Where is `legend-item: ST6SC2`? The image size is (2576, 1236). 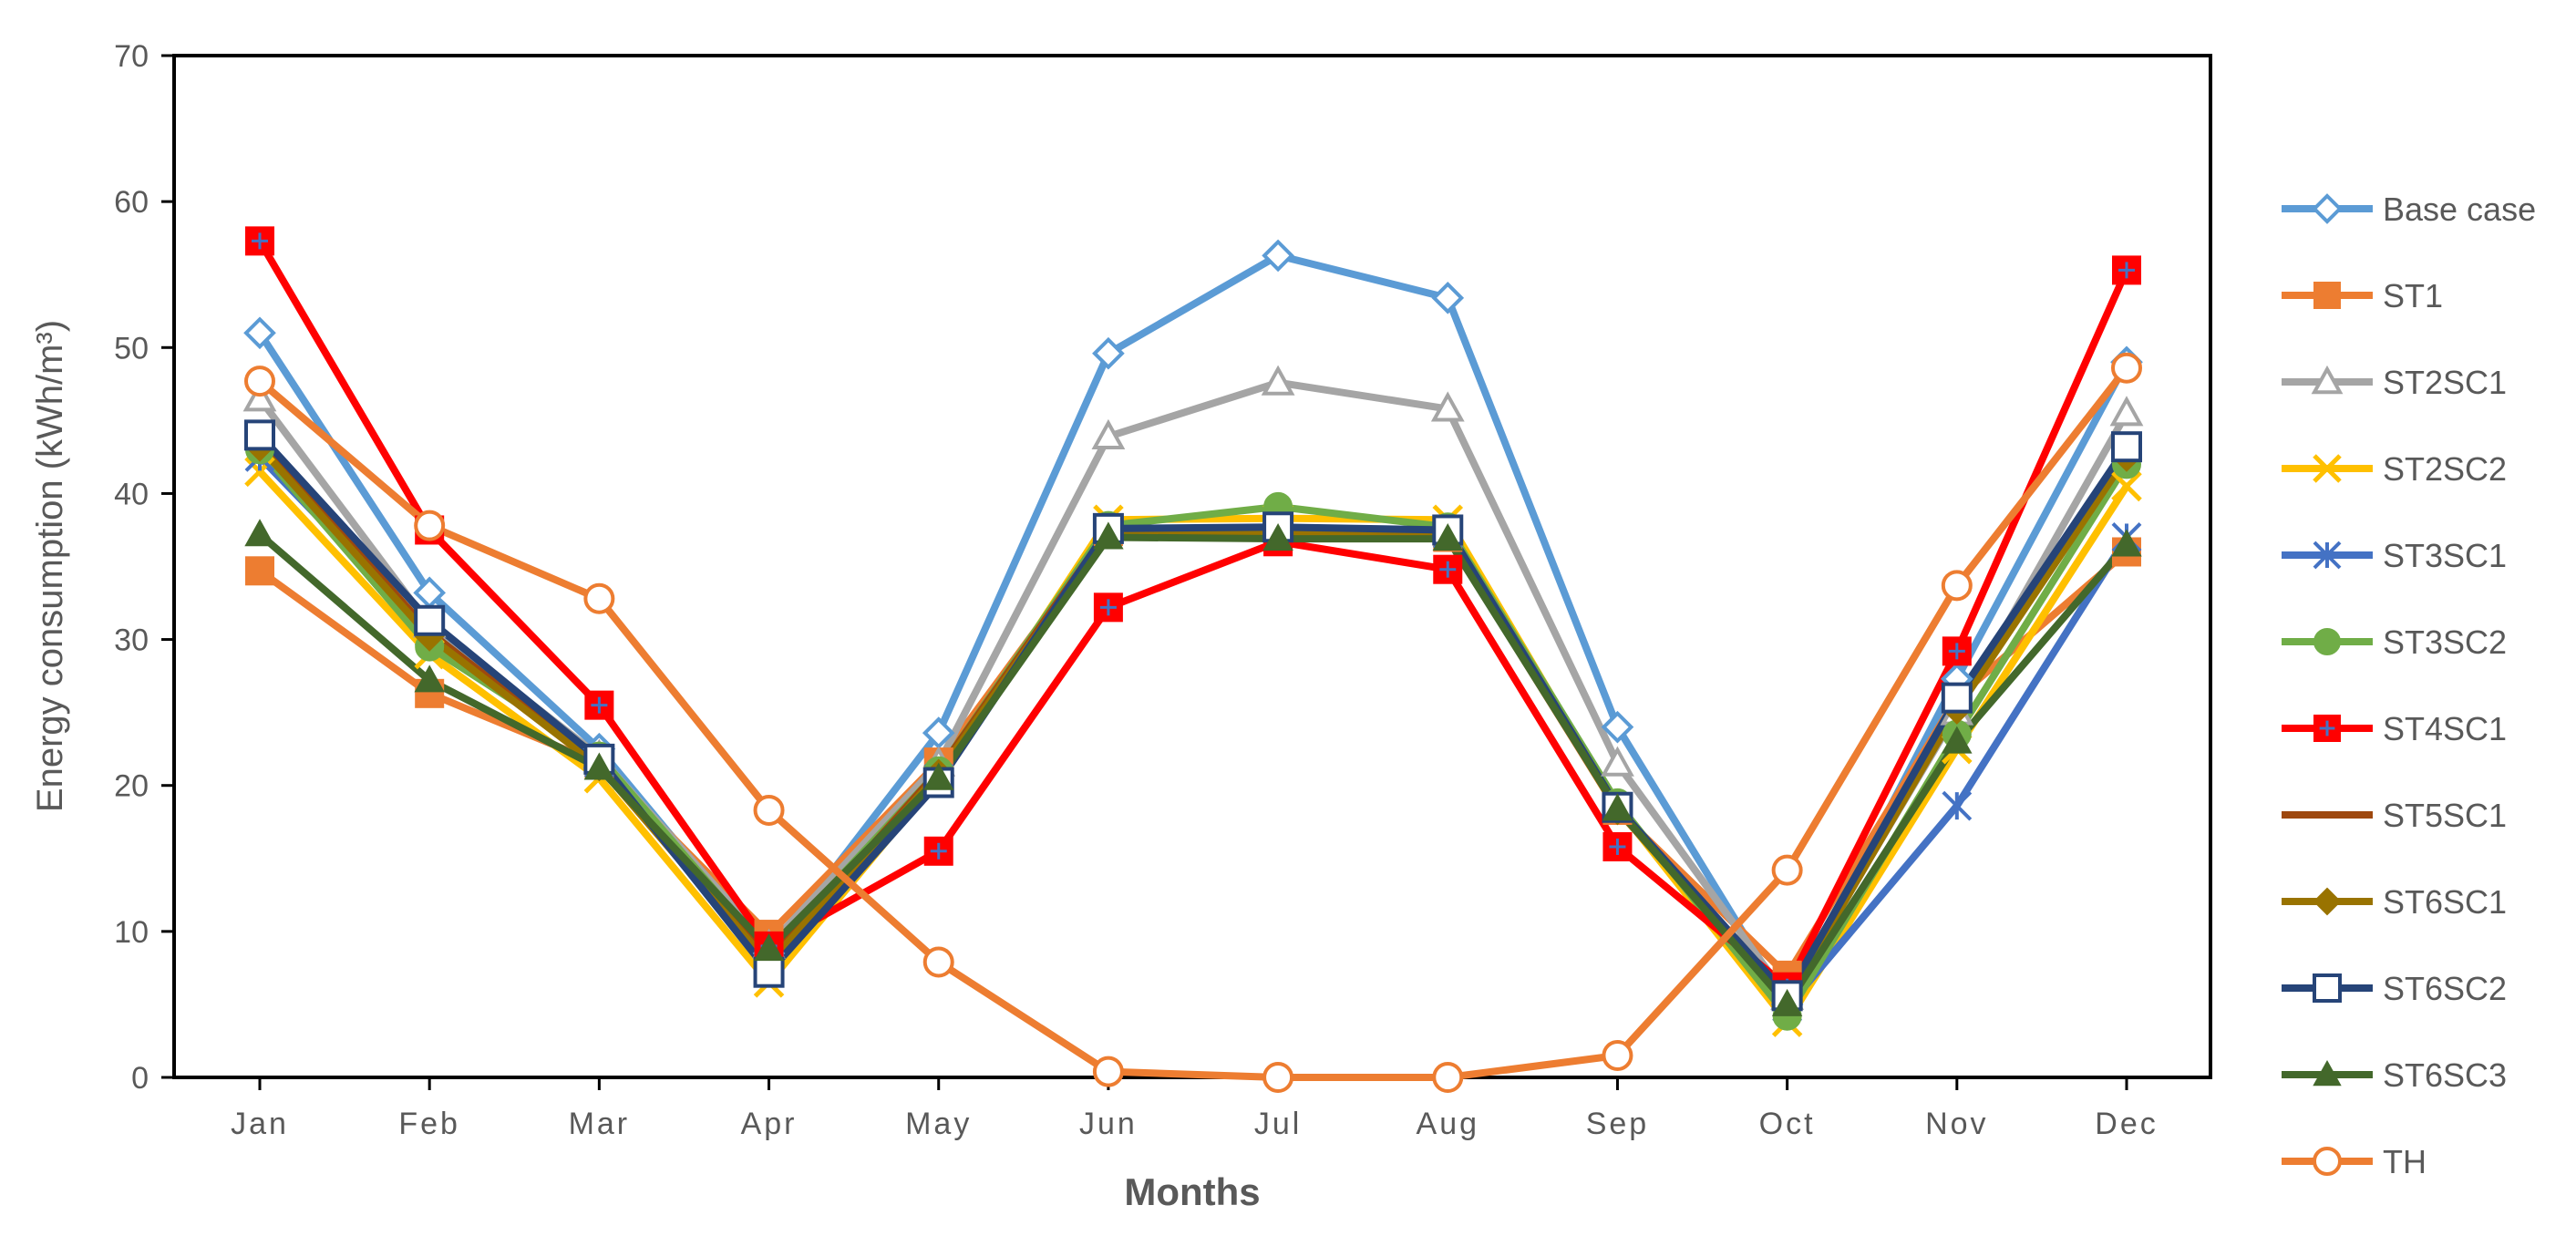
legend-item: ST6SC2 is located at coordinates (2394, 988).